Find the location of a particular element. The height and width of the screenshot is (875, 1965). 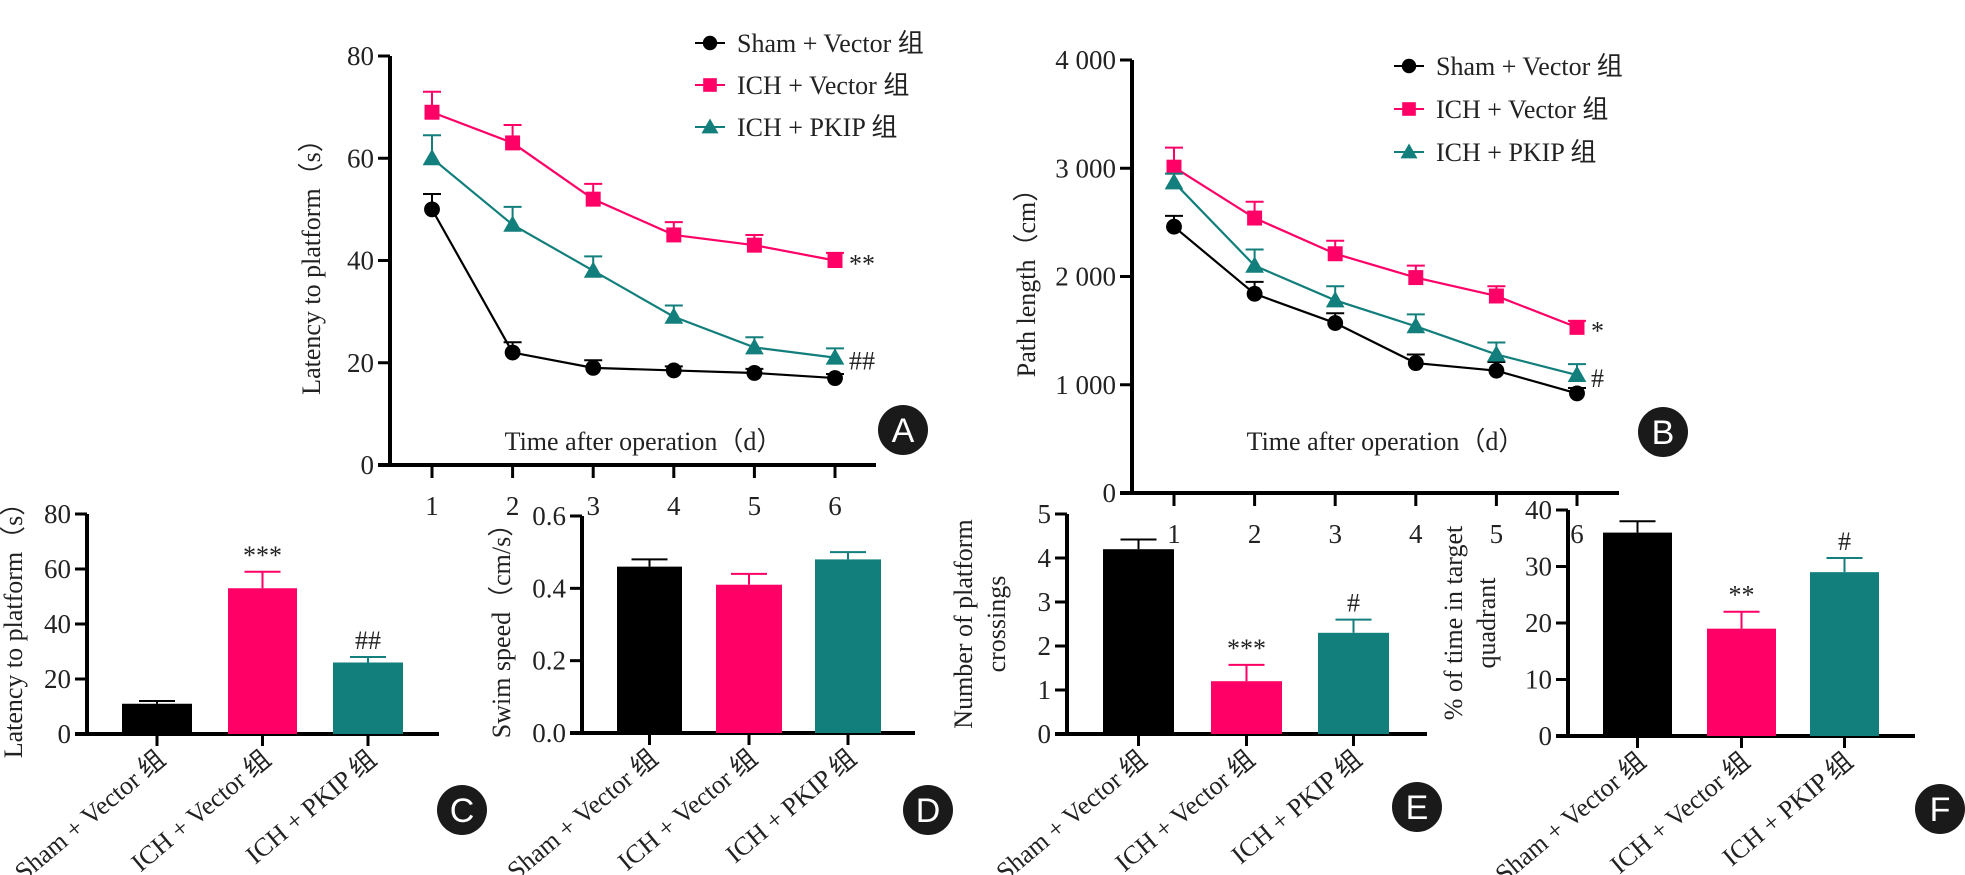

x-tick-label: 5 is located at coordinates (755, 506).